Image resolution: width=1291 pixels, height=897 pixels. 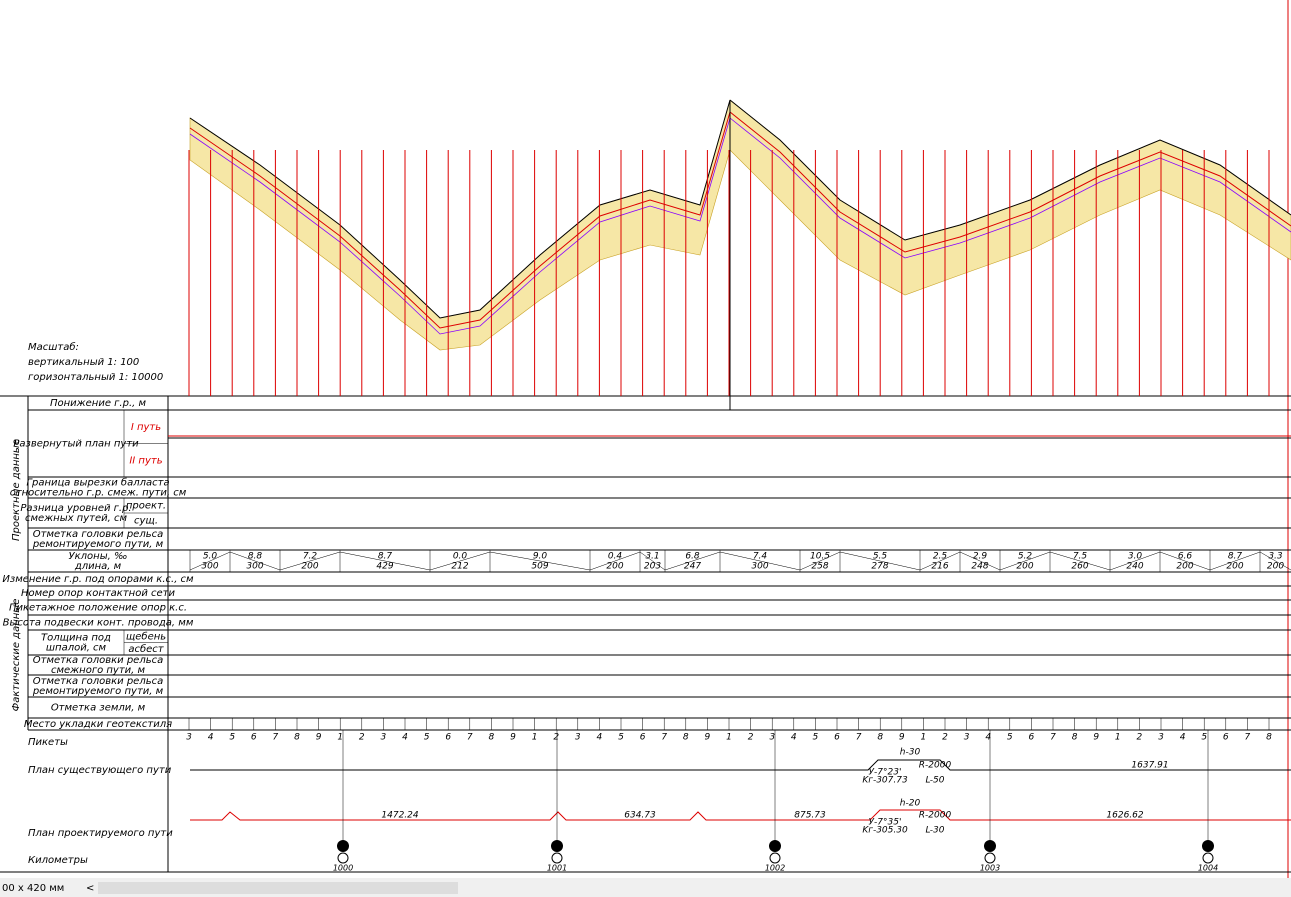 I want to click on slope-value: 0.4, so click(x=615, y=557).